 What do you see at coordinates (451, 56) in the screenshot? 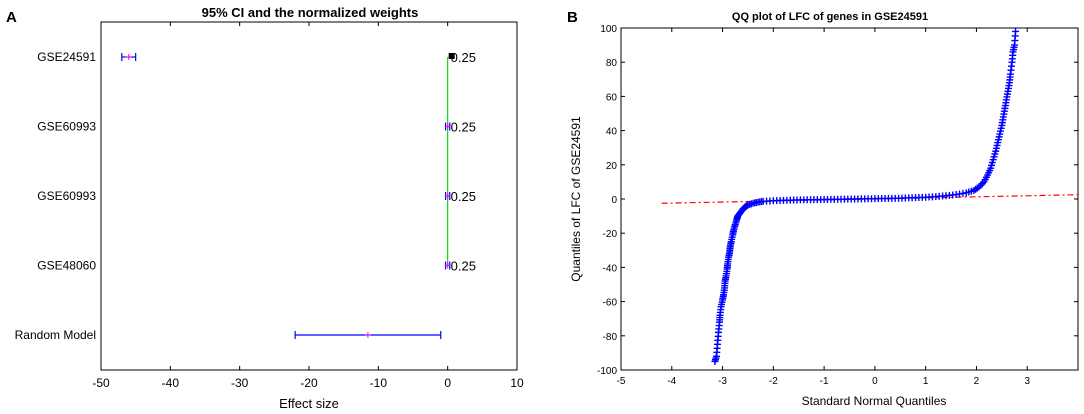
I see `weight-square` at bounding box center [451, 56].